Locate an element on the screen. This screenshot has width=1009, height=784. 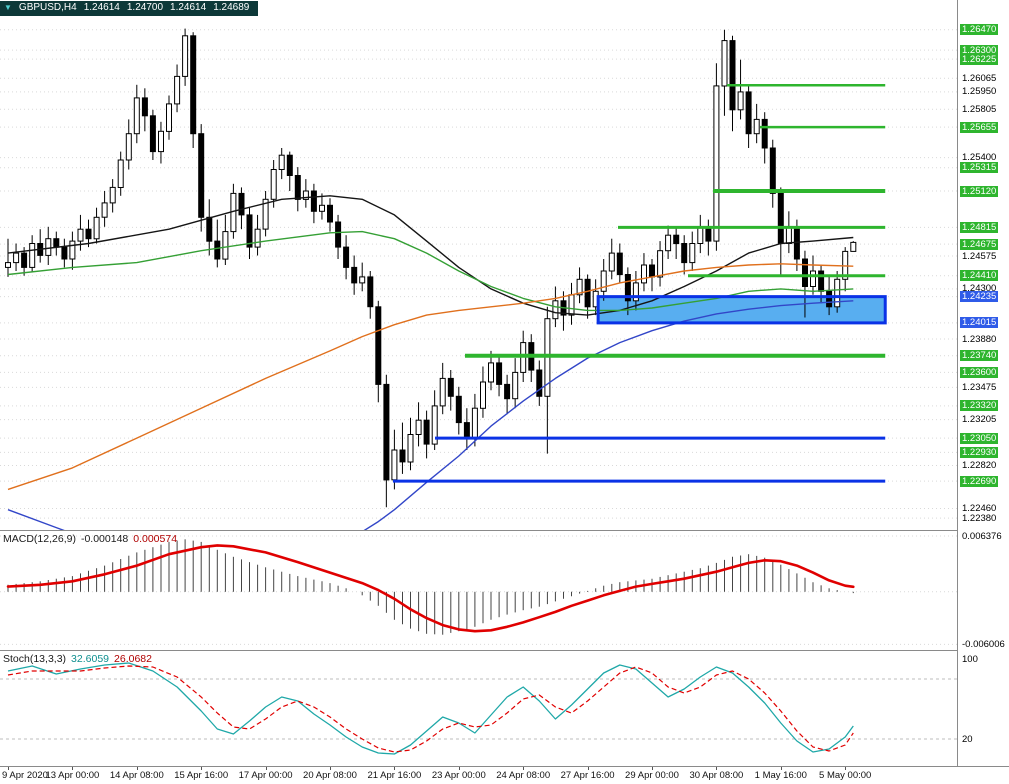
price-axis-label: 1.23600 is located at coordinates (979, 372).